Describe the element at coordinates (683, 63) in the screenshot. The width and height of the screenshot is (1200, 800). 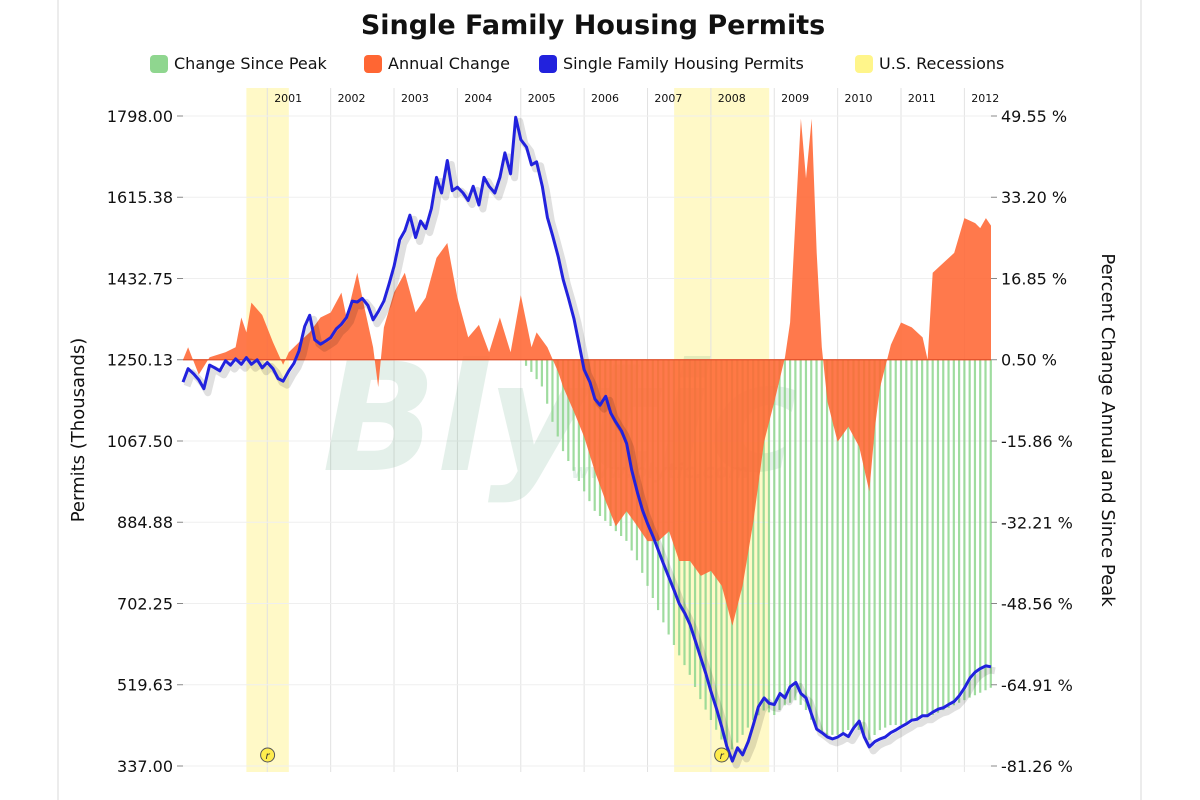
I see `legend-label-permits: Single Family Housing Permits` at that location.